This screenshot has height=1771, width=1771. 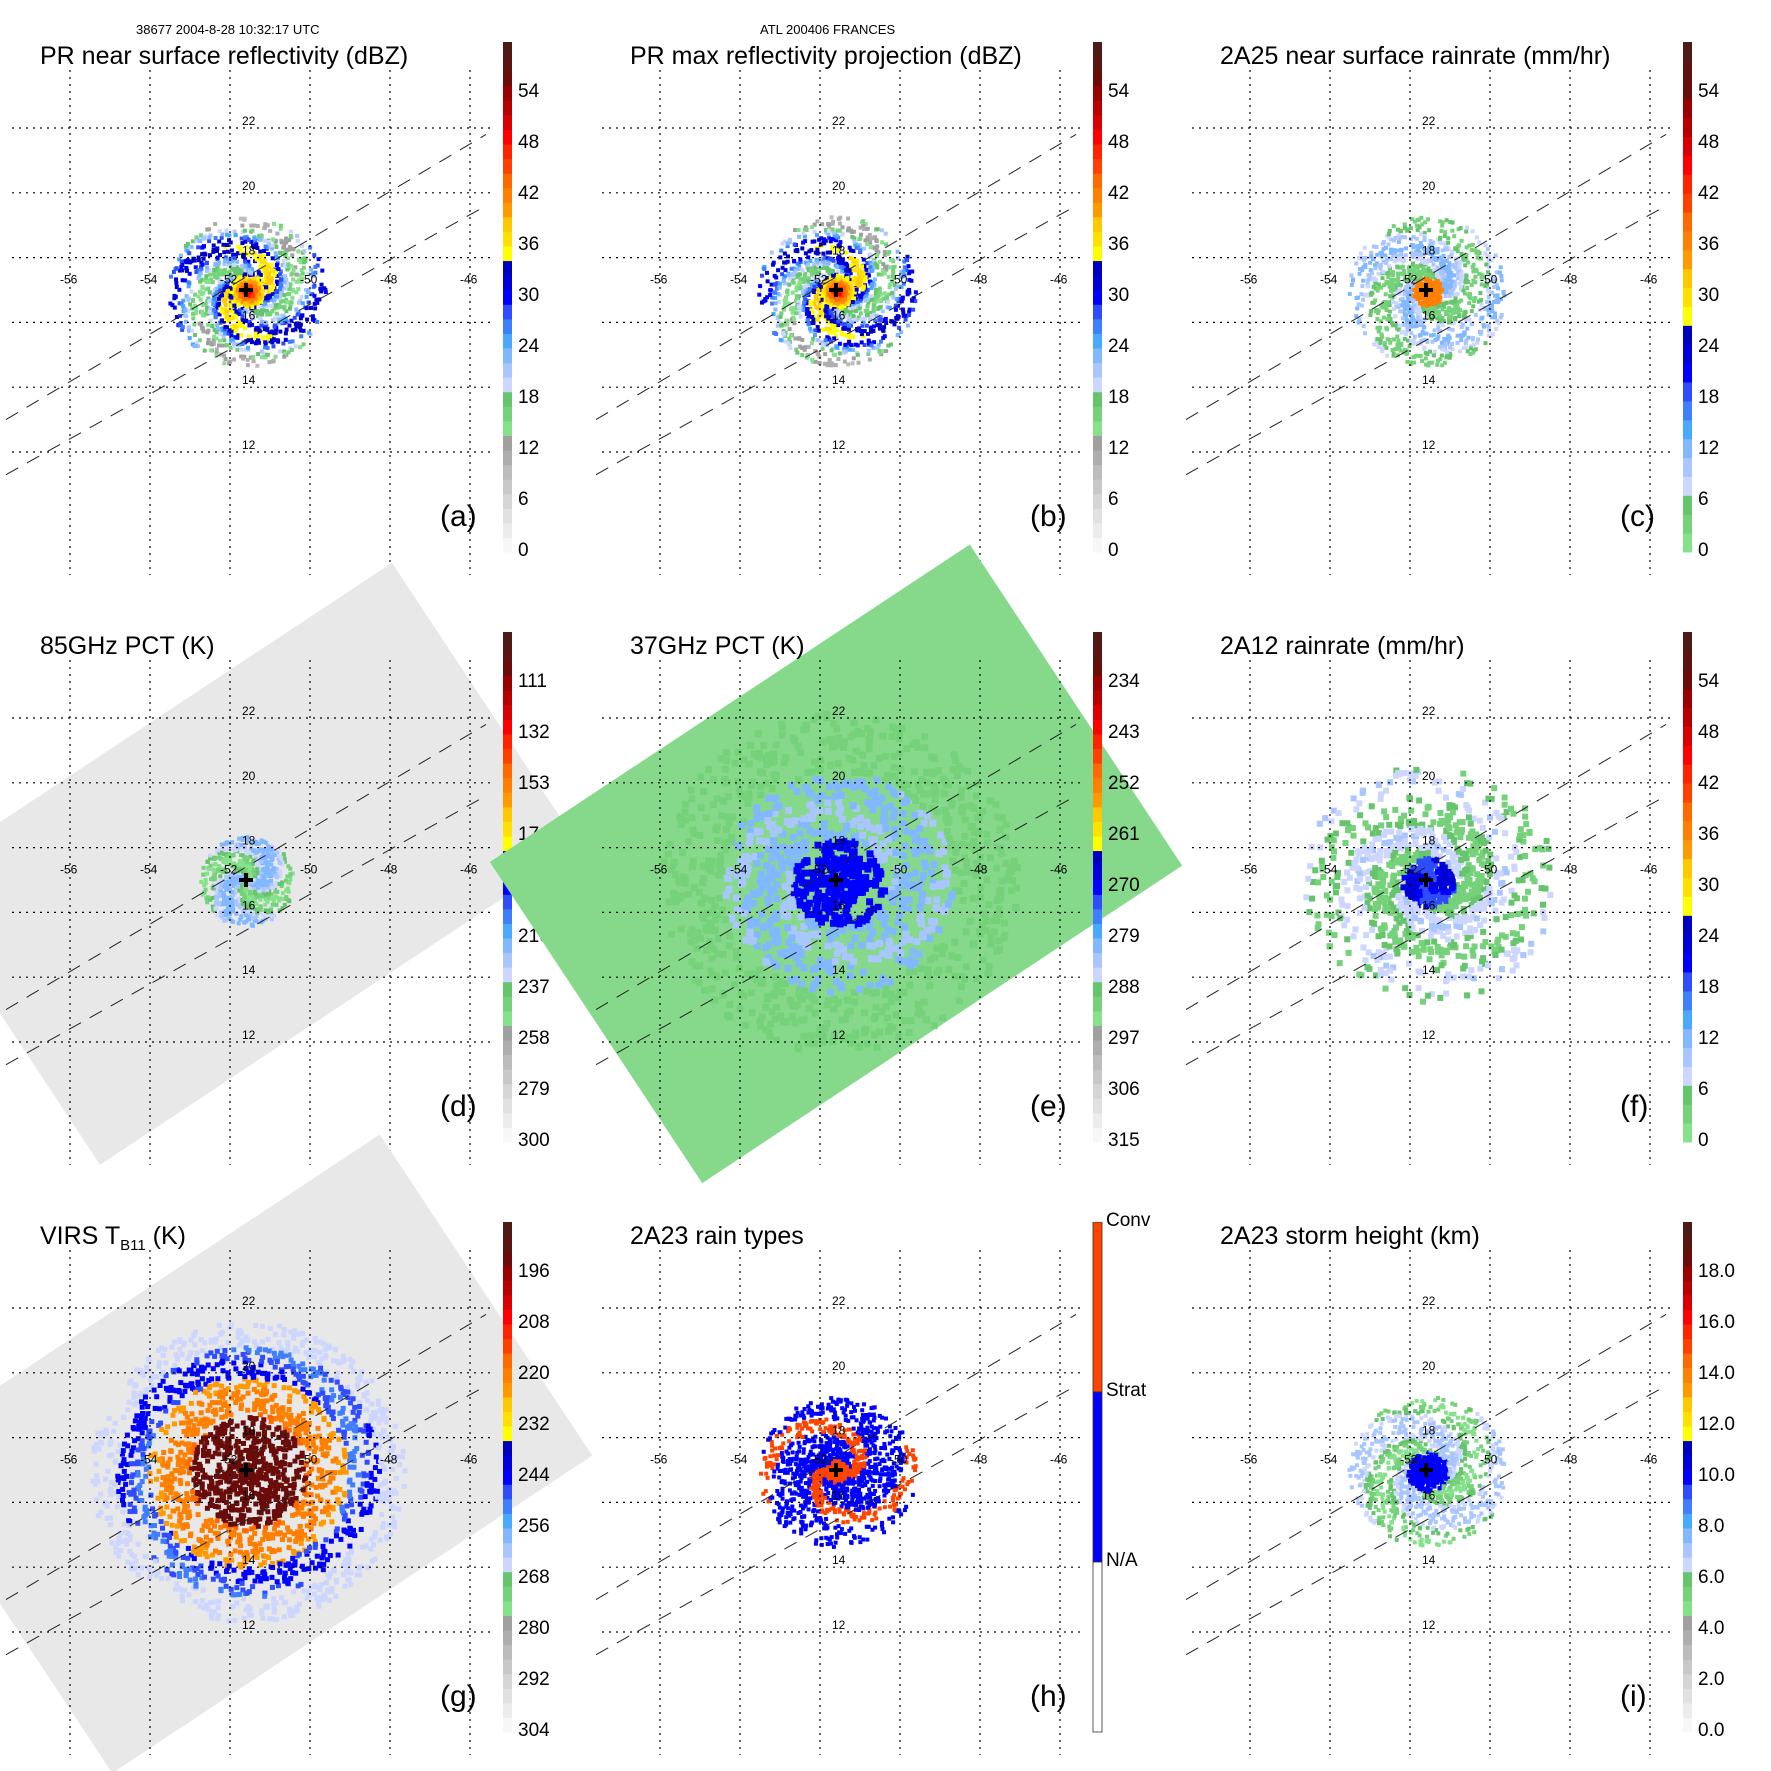 I want to click on lat-tick-label: 16, so click(x=249, y=315).